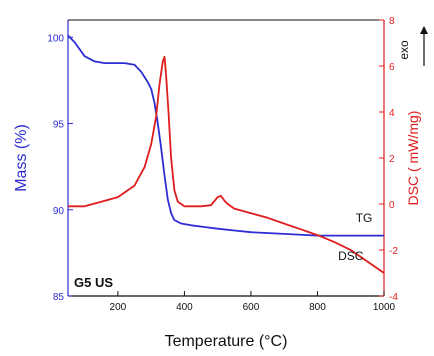 The image size is (434, 356). Describe the element at coordinates (393, 297) in the screenshot. I see `y-right-tick-label: -4` at that location.